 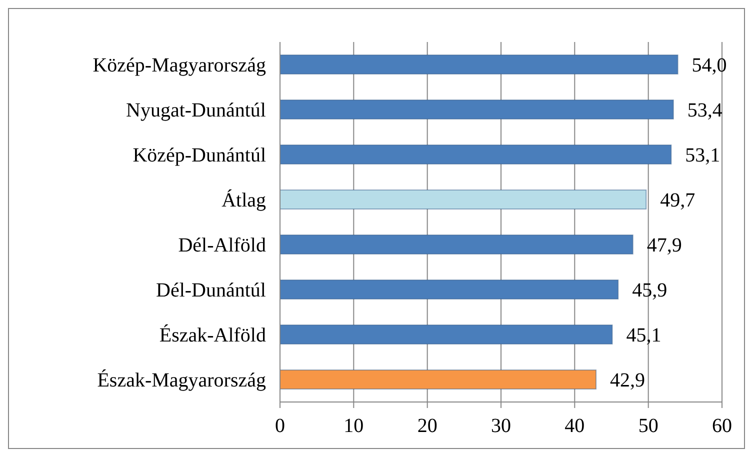 What do you see at coordinates (664, 245) in the screenshot?
I see `data-label: 47,9` at bounding box center [664, 245].